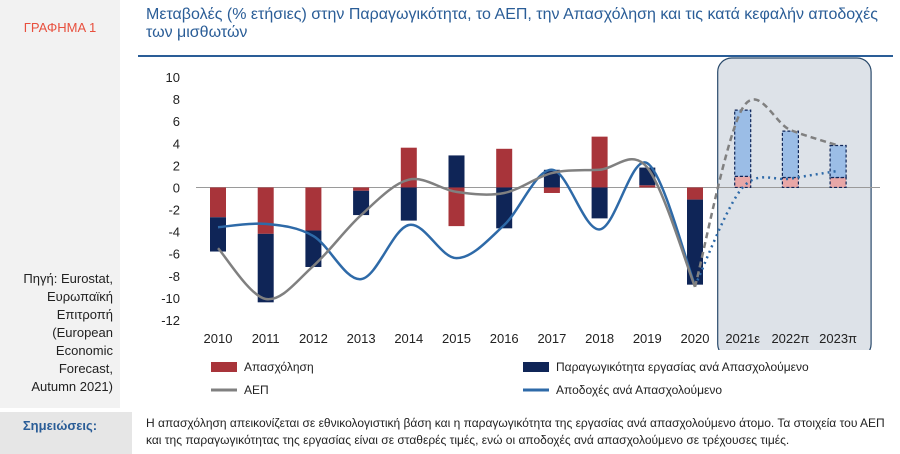  What do you see at coordinates (79, 296) in the screenshot?
I see `source-line: Ευρωπαϊκή` at bounding box center [79, 296].